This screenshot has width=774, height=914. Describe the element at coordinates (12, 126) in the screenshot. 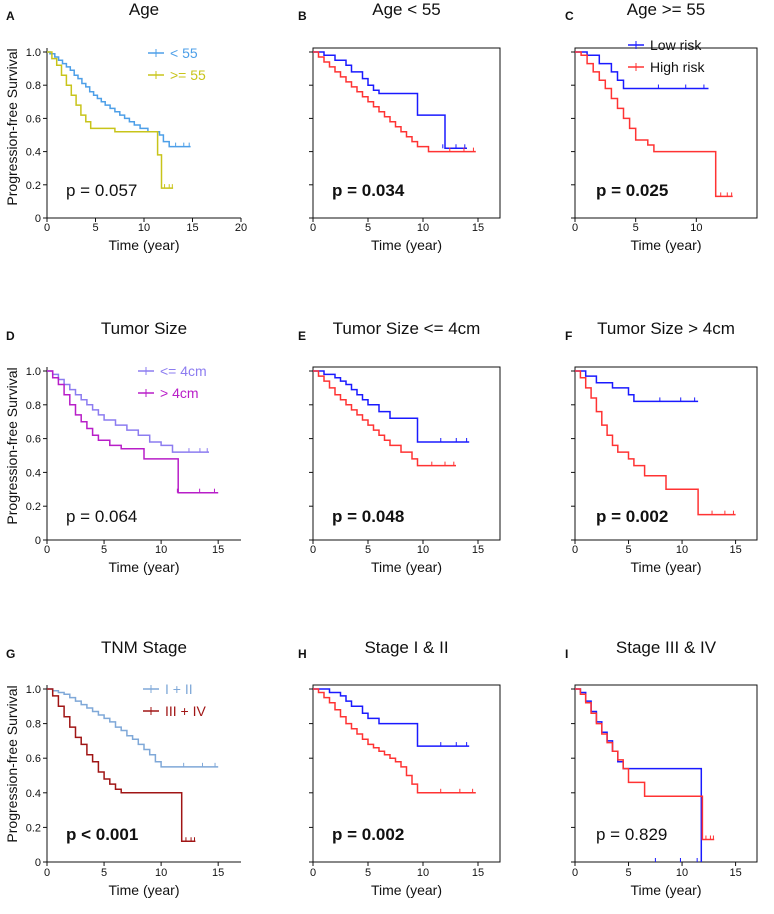

I see `y-axis-label-row1: Progression-free Survival` at that location.